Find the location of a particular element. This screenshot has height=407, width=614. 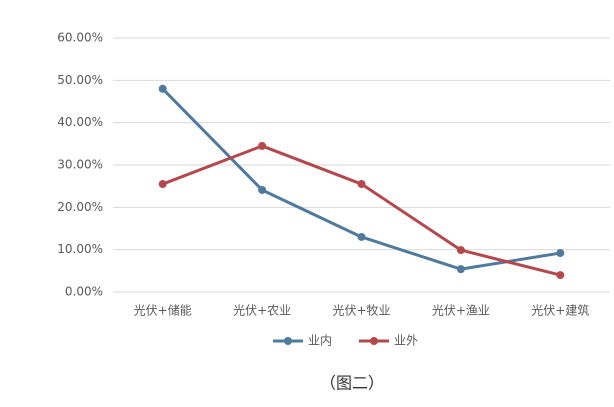

x-tick-label: 光伏+储能 is located at coordinates (163, 310).